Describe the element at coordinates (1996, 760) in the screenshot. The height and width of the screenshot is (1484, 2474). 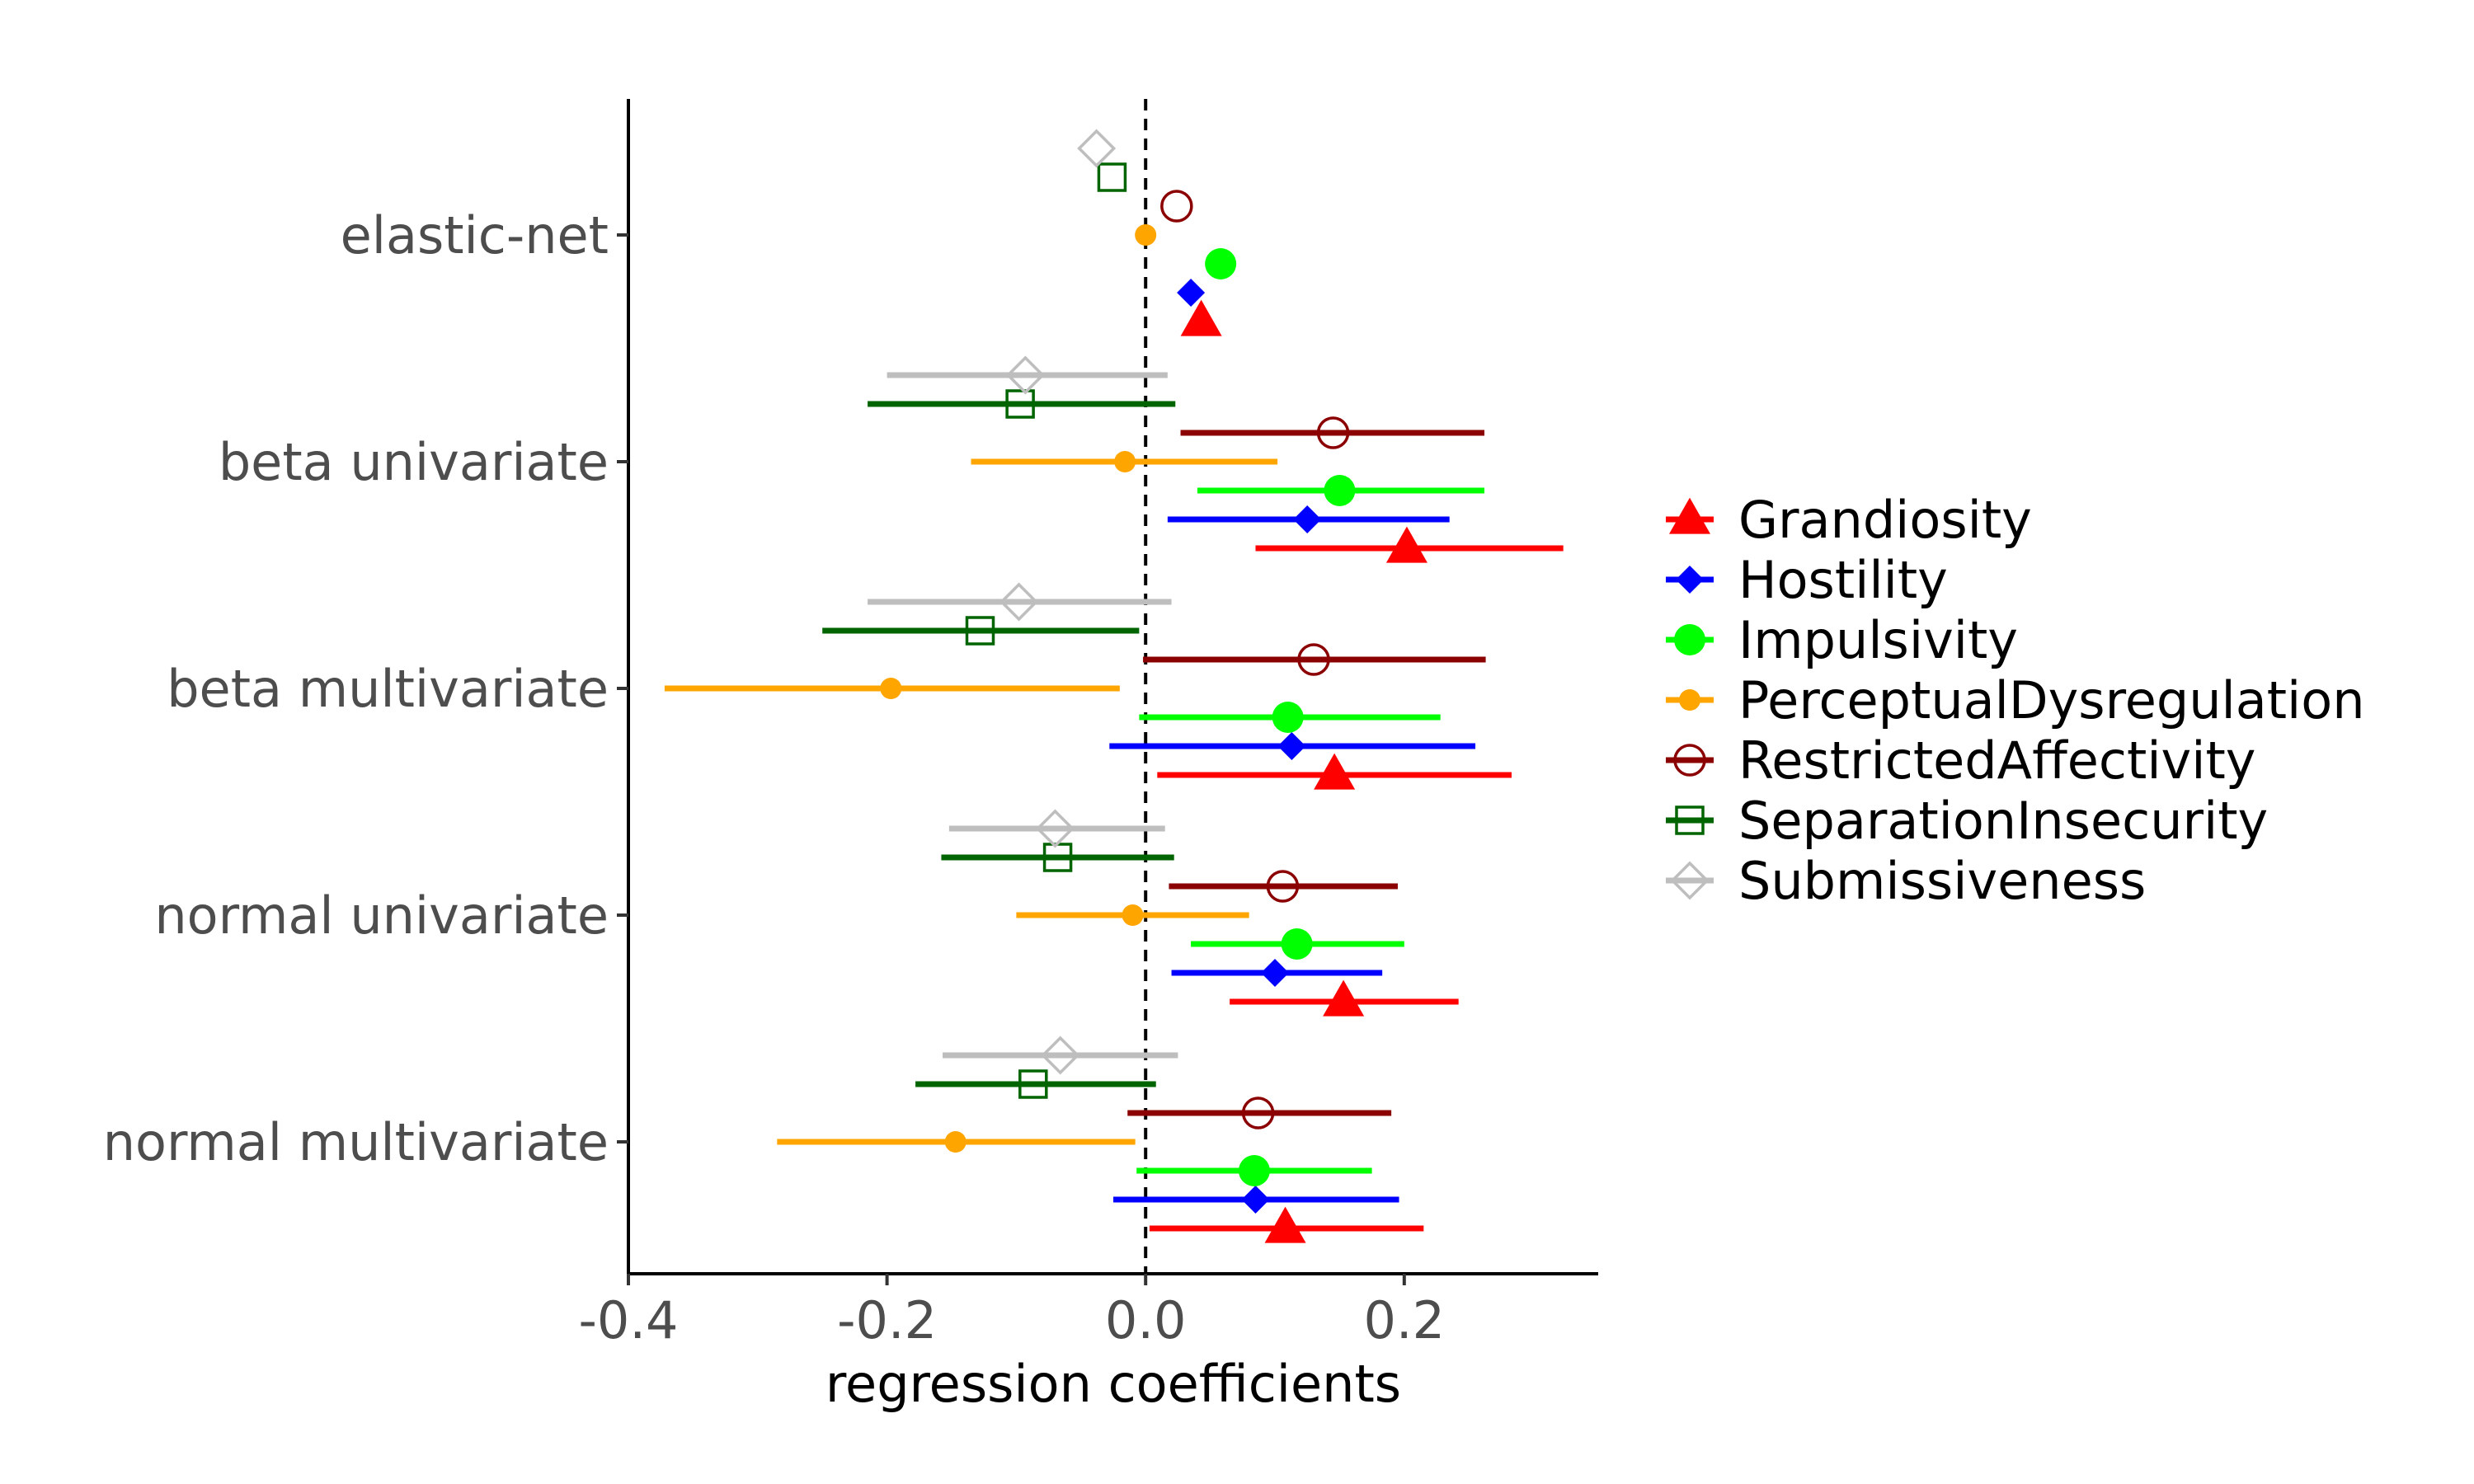
I see `legend-label: RestrictedAffectivity` at that location.